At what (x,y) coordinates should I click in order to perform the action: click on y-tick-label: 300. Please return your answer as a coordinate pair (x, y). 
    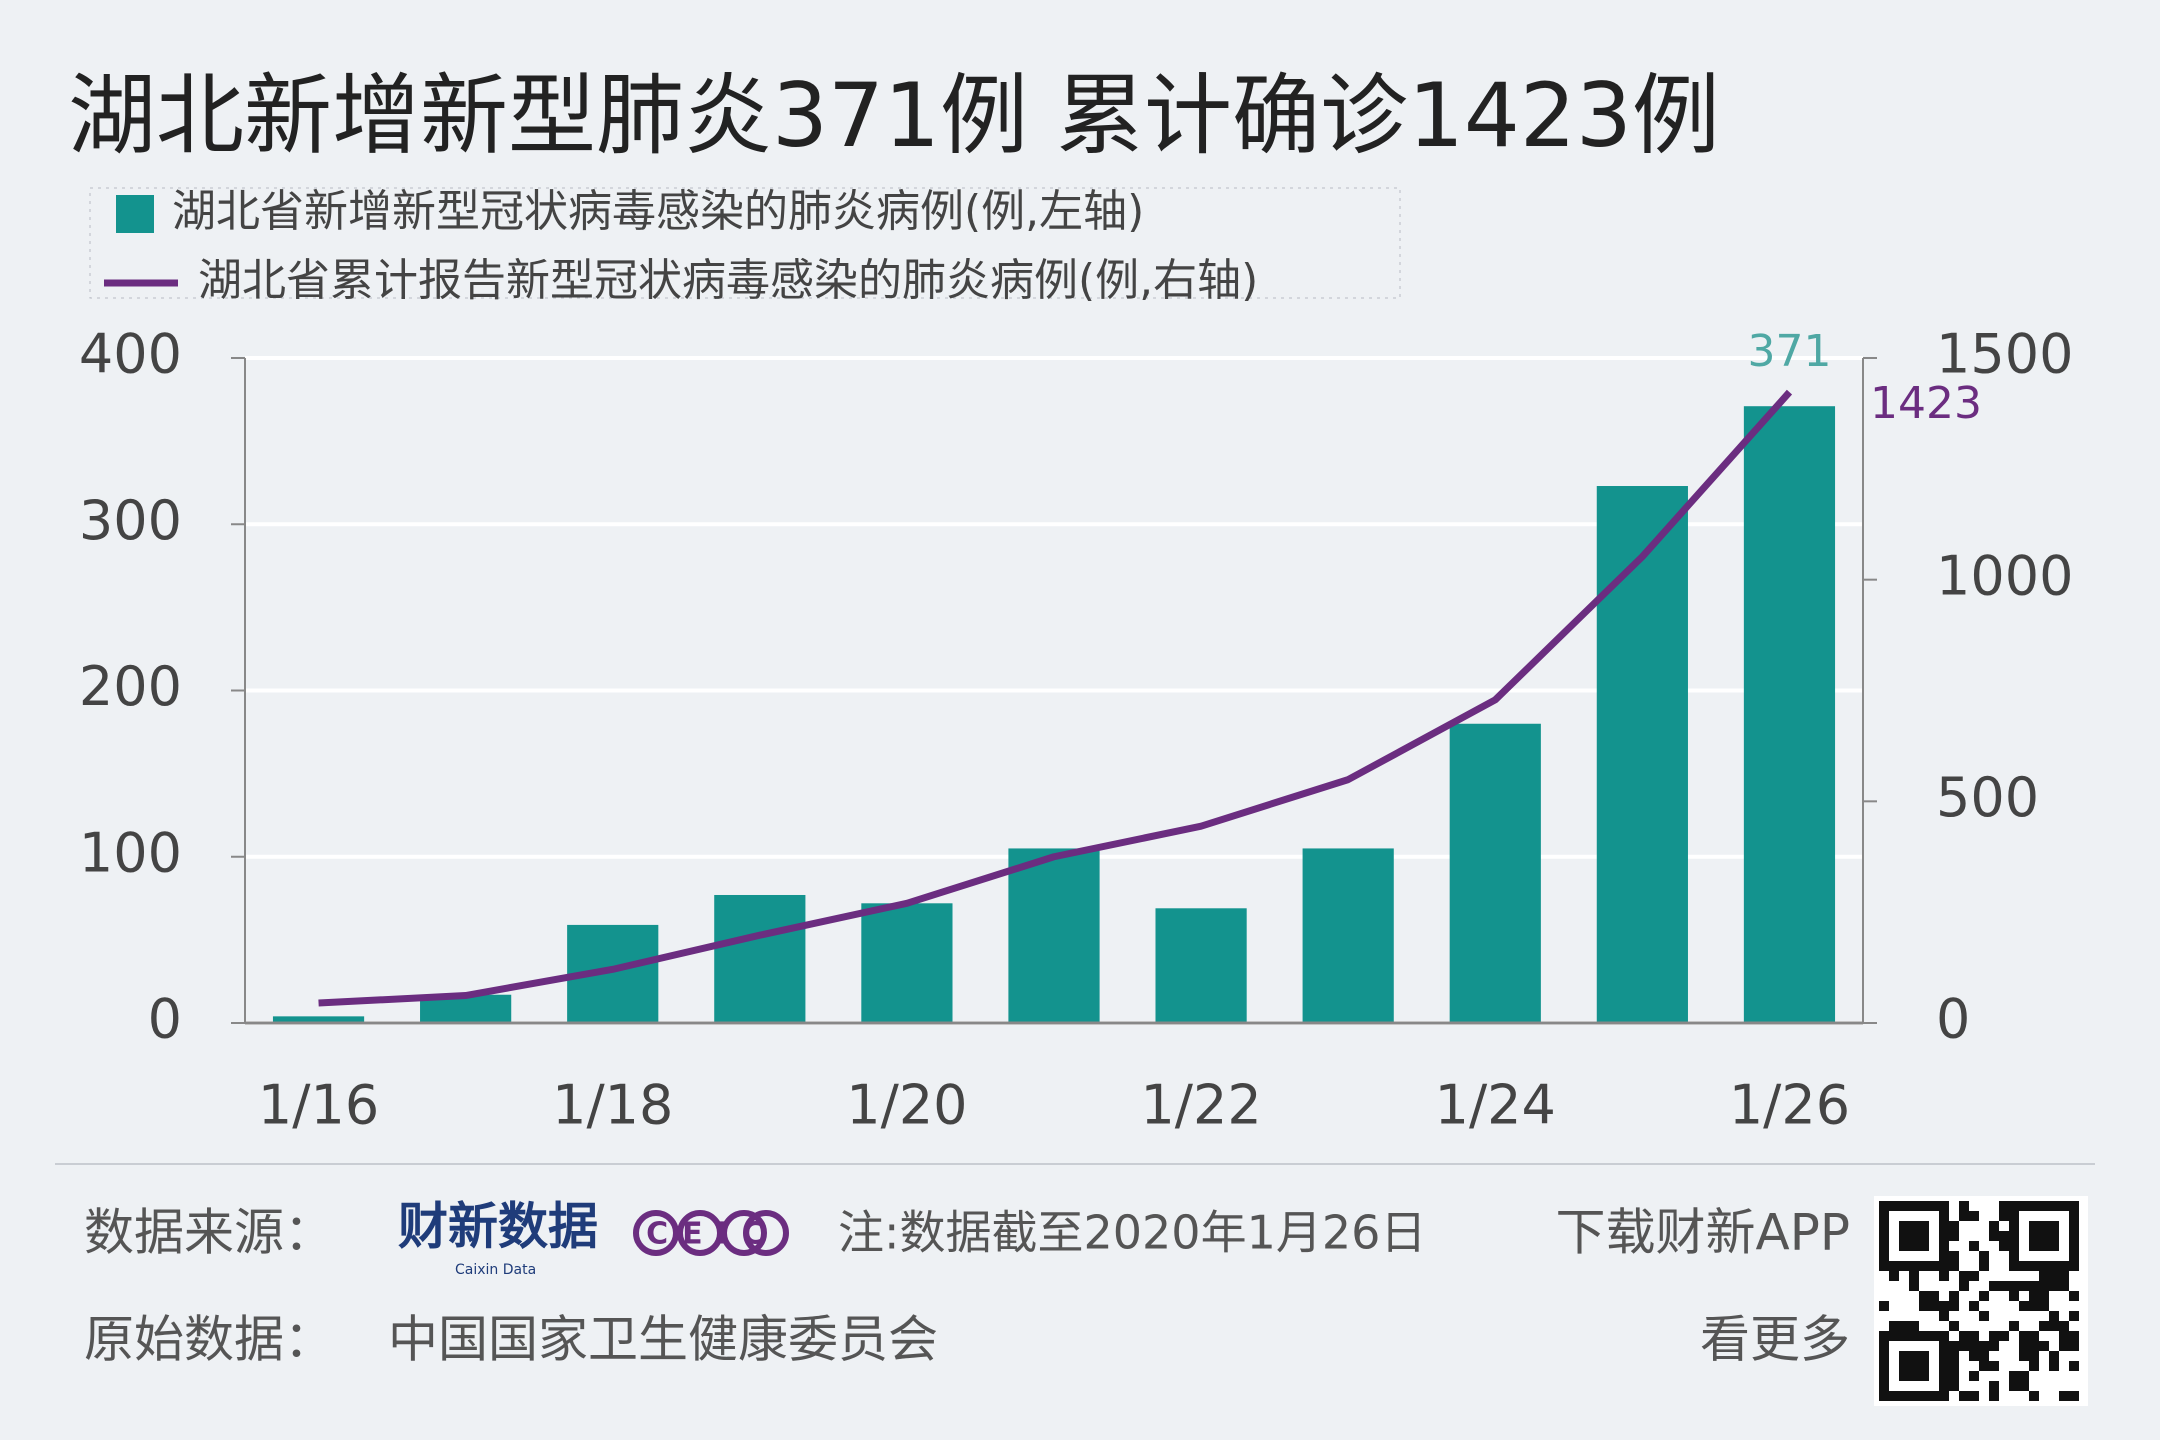
    Looking at the image, I should click on (130, 520).